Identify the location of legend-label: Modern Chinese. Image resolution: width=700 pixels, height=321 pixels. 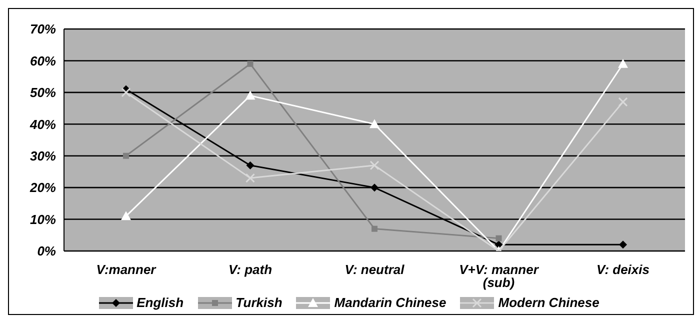
(549, 302).